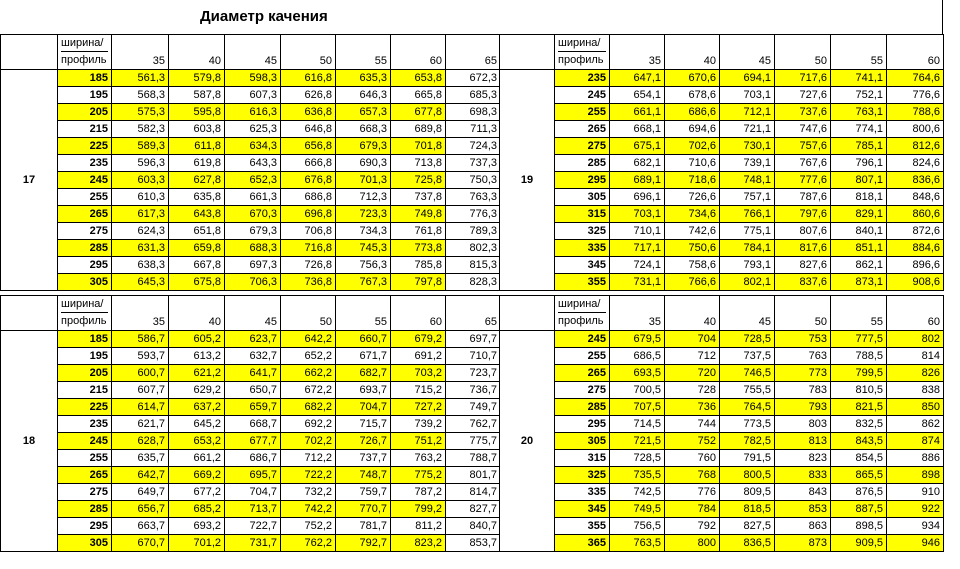 The width and height of the screenshot is (960, 569). I want to click on diameter-cell: 833, so click(802, 475).